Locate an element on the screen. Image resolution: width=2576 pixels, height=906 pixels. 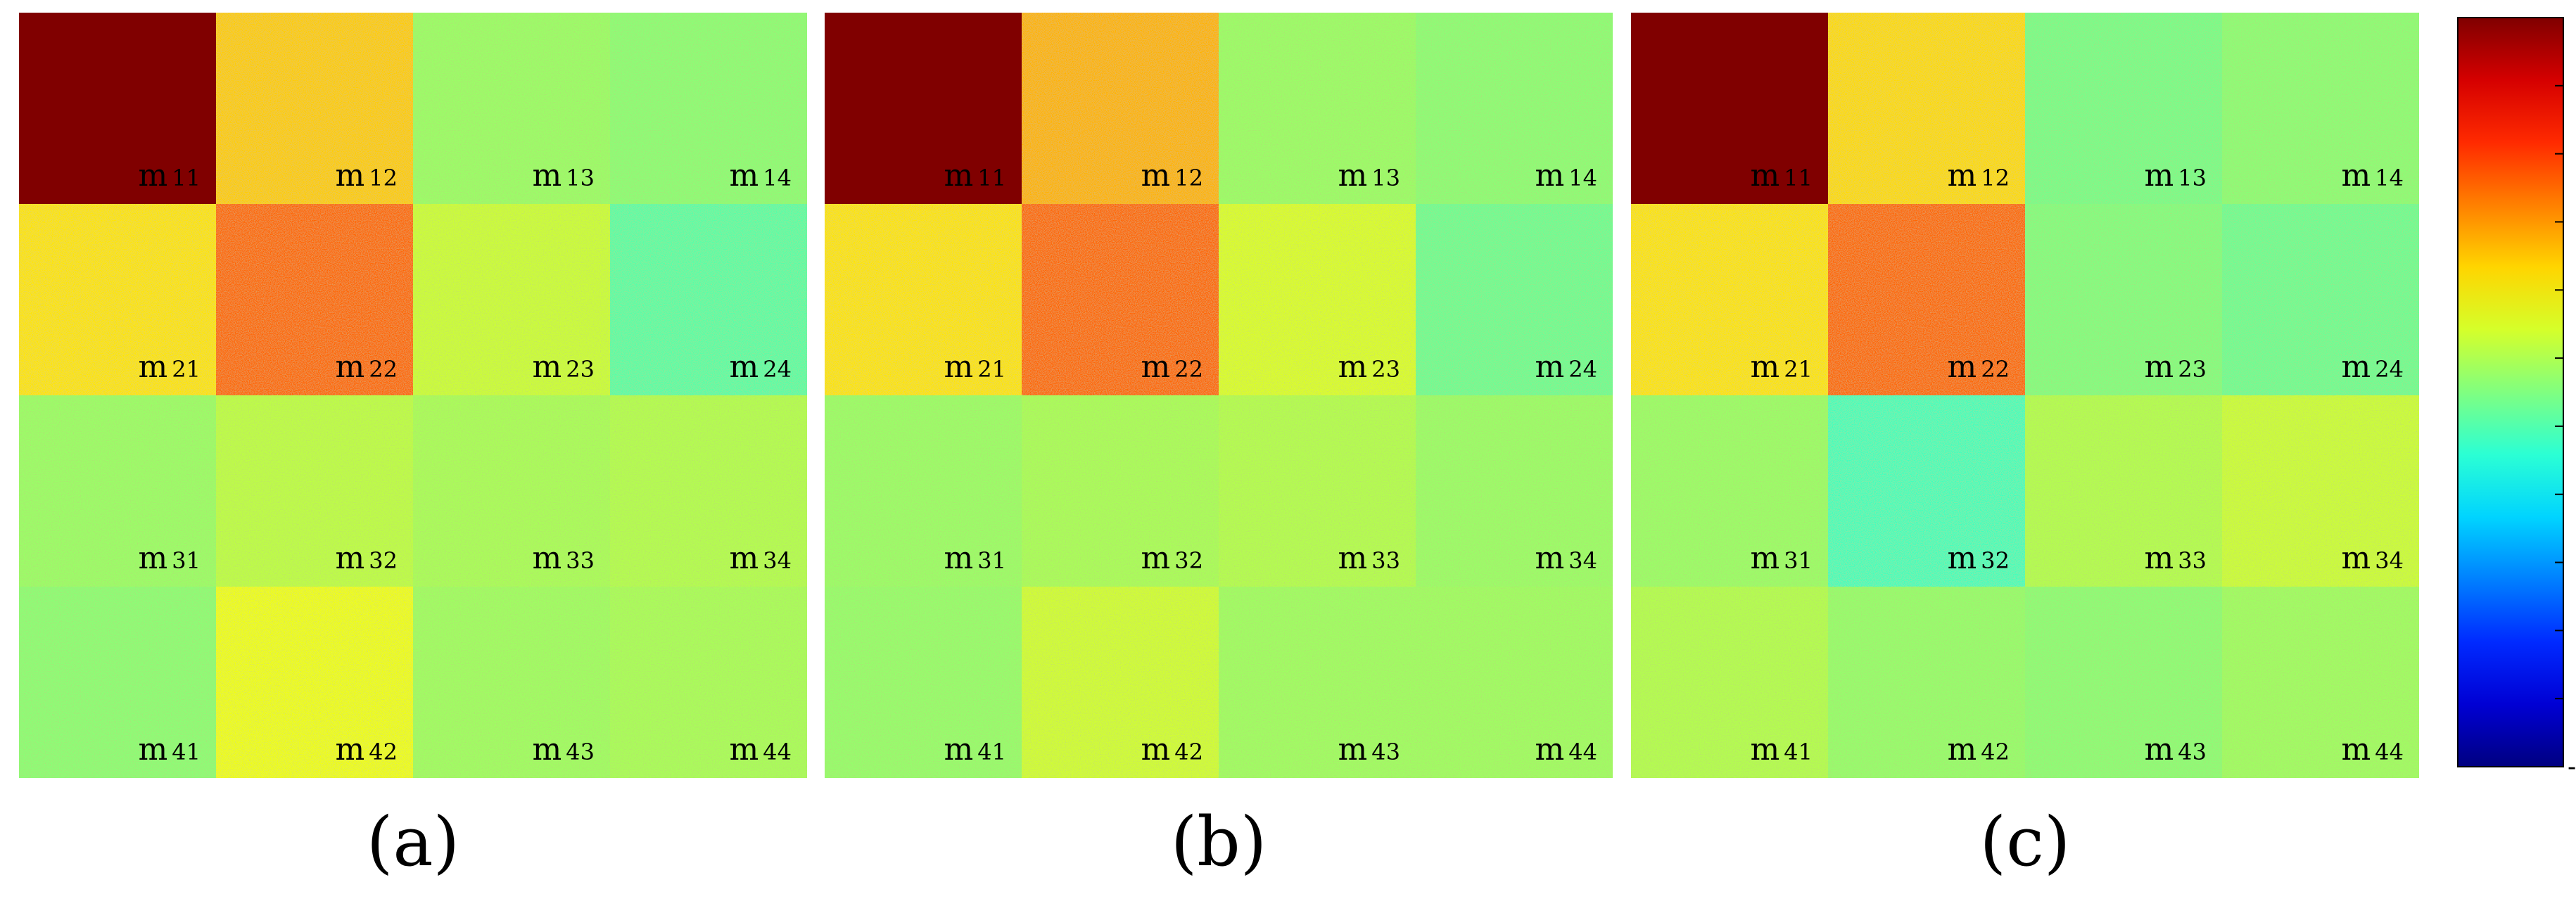
element-label-index: 42 is located at coordinates (1188, 752).